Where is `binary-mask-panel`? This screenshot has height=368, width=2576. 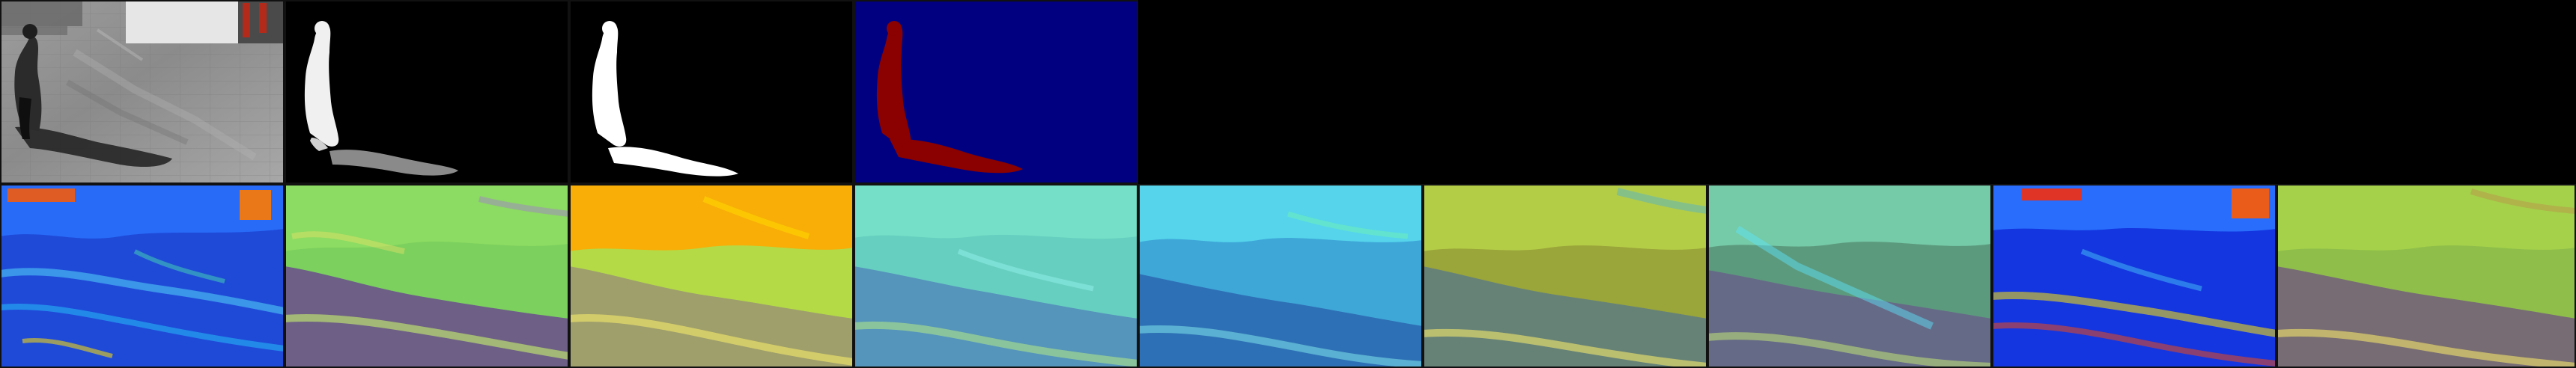 binary-mask-panel is located at coordinates (711, 92).